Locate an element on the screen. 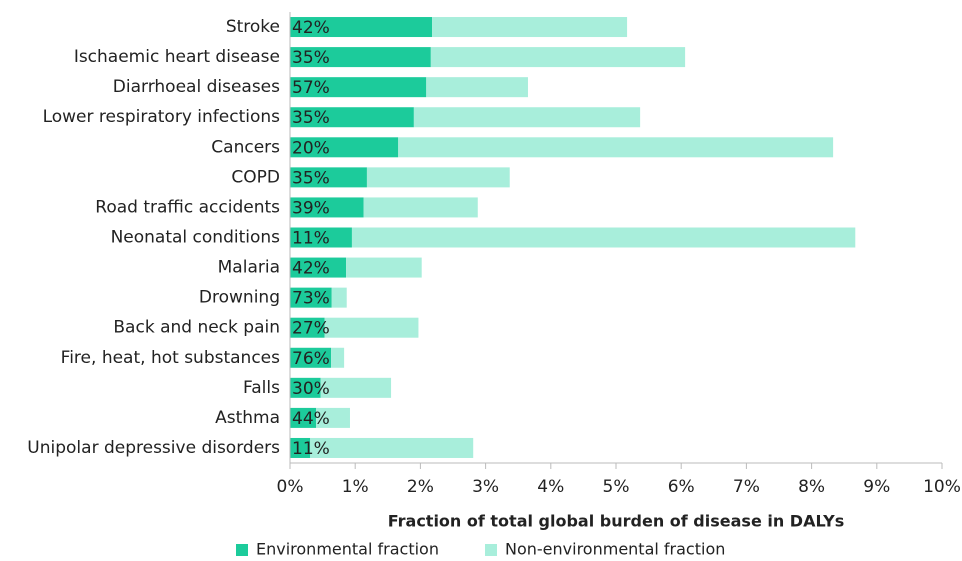 This screenshot has width=962, height=561. x-tick-label: 3% is located at coordinates (485, 487).